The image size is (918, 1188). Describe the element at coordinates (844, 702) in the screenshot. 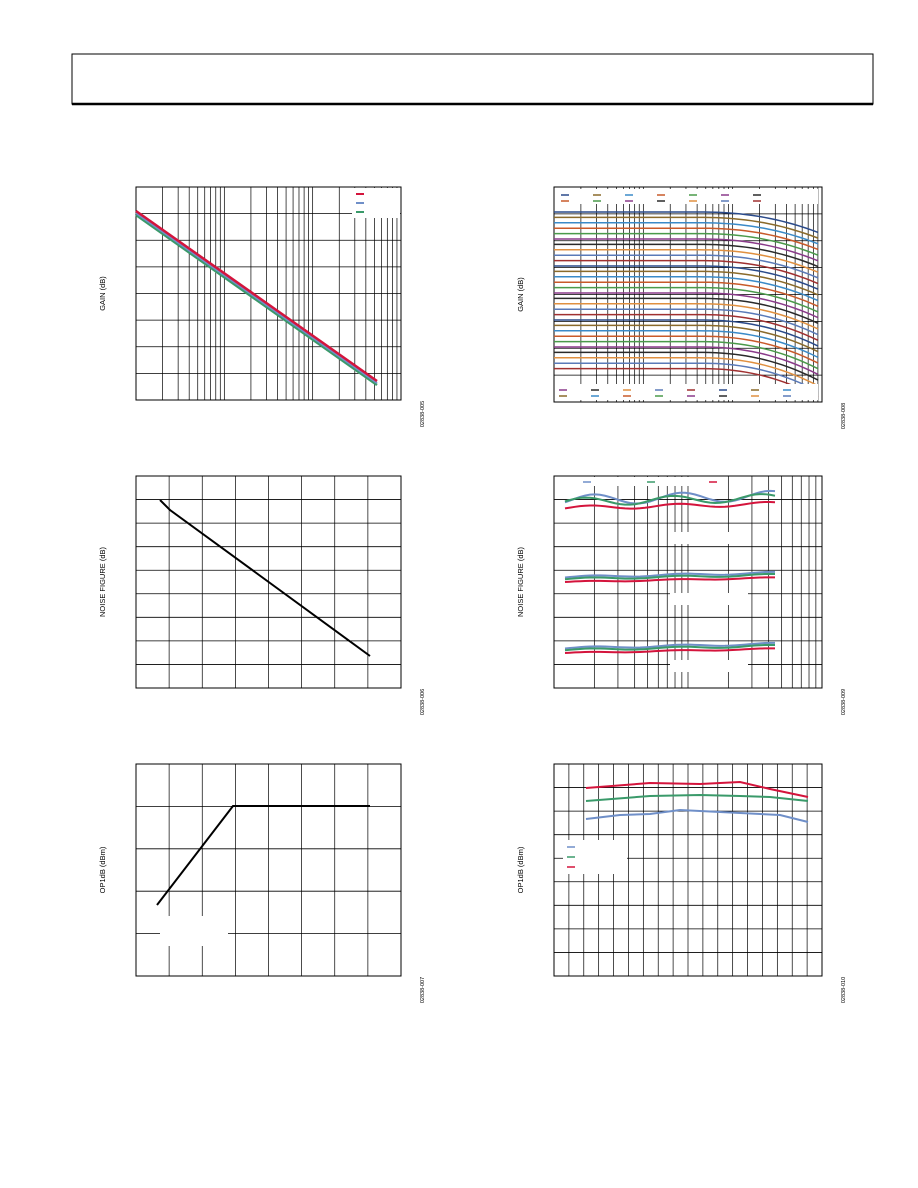

I see `figure-id: 02838-009` at that location.